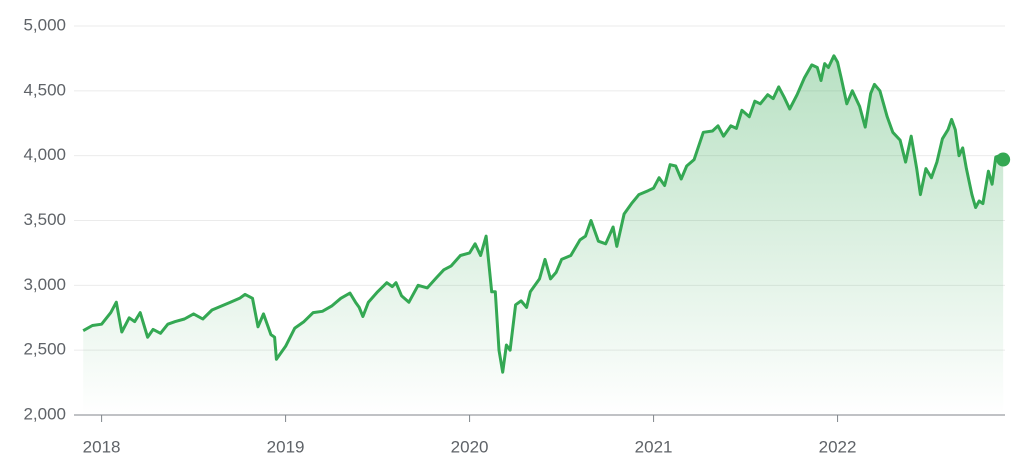 Image resolution: width=1024 pixels, height=464 pixels. Describe the element at coordinates (44, 24) in the screenshot. I see `y-tick-label: 5,000` at that location.